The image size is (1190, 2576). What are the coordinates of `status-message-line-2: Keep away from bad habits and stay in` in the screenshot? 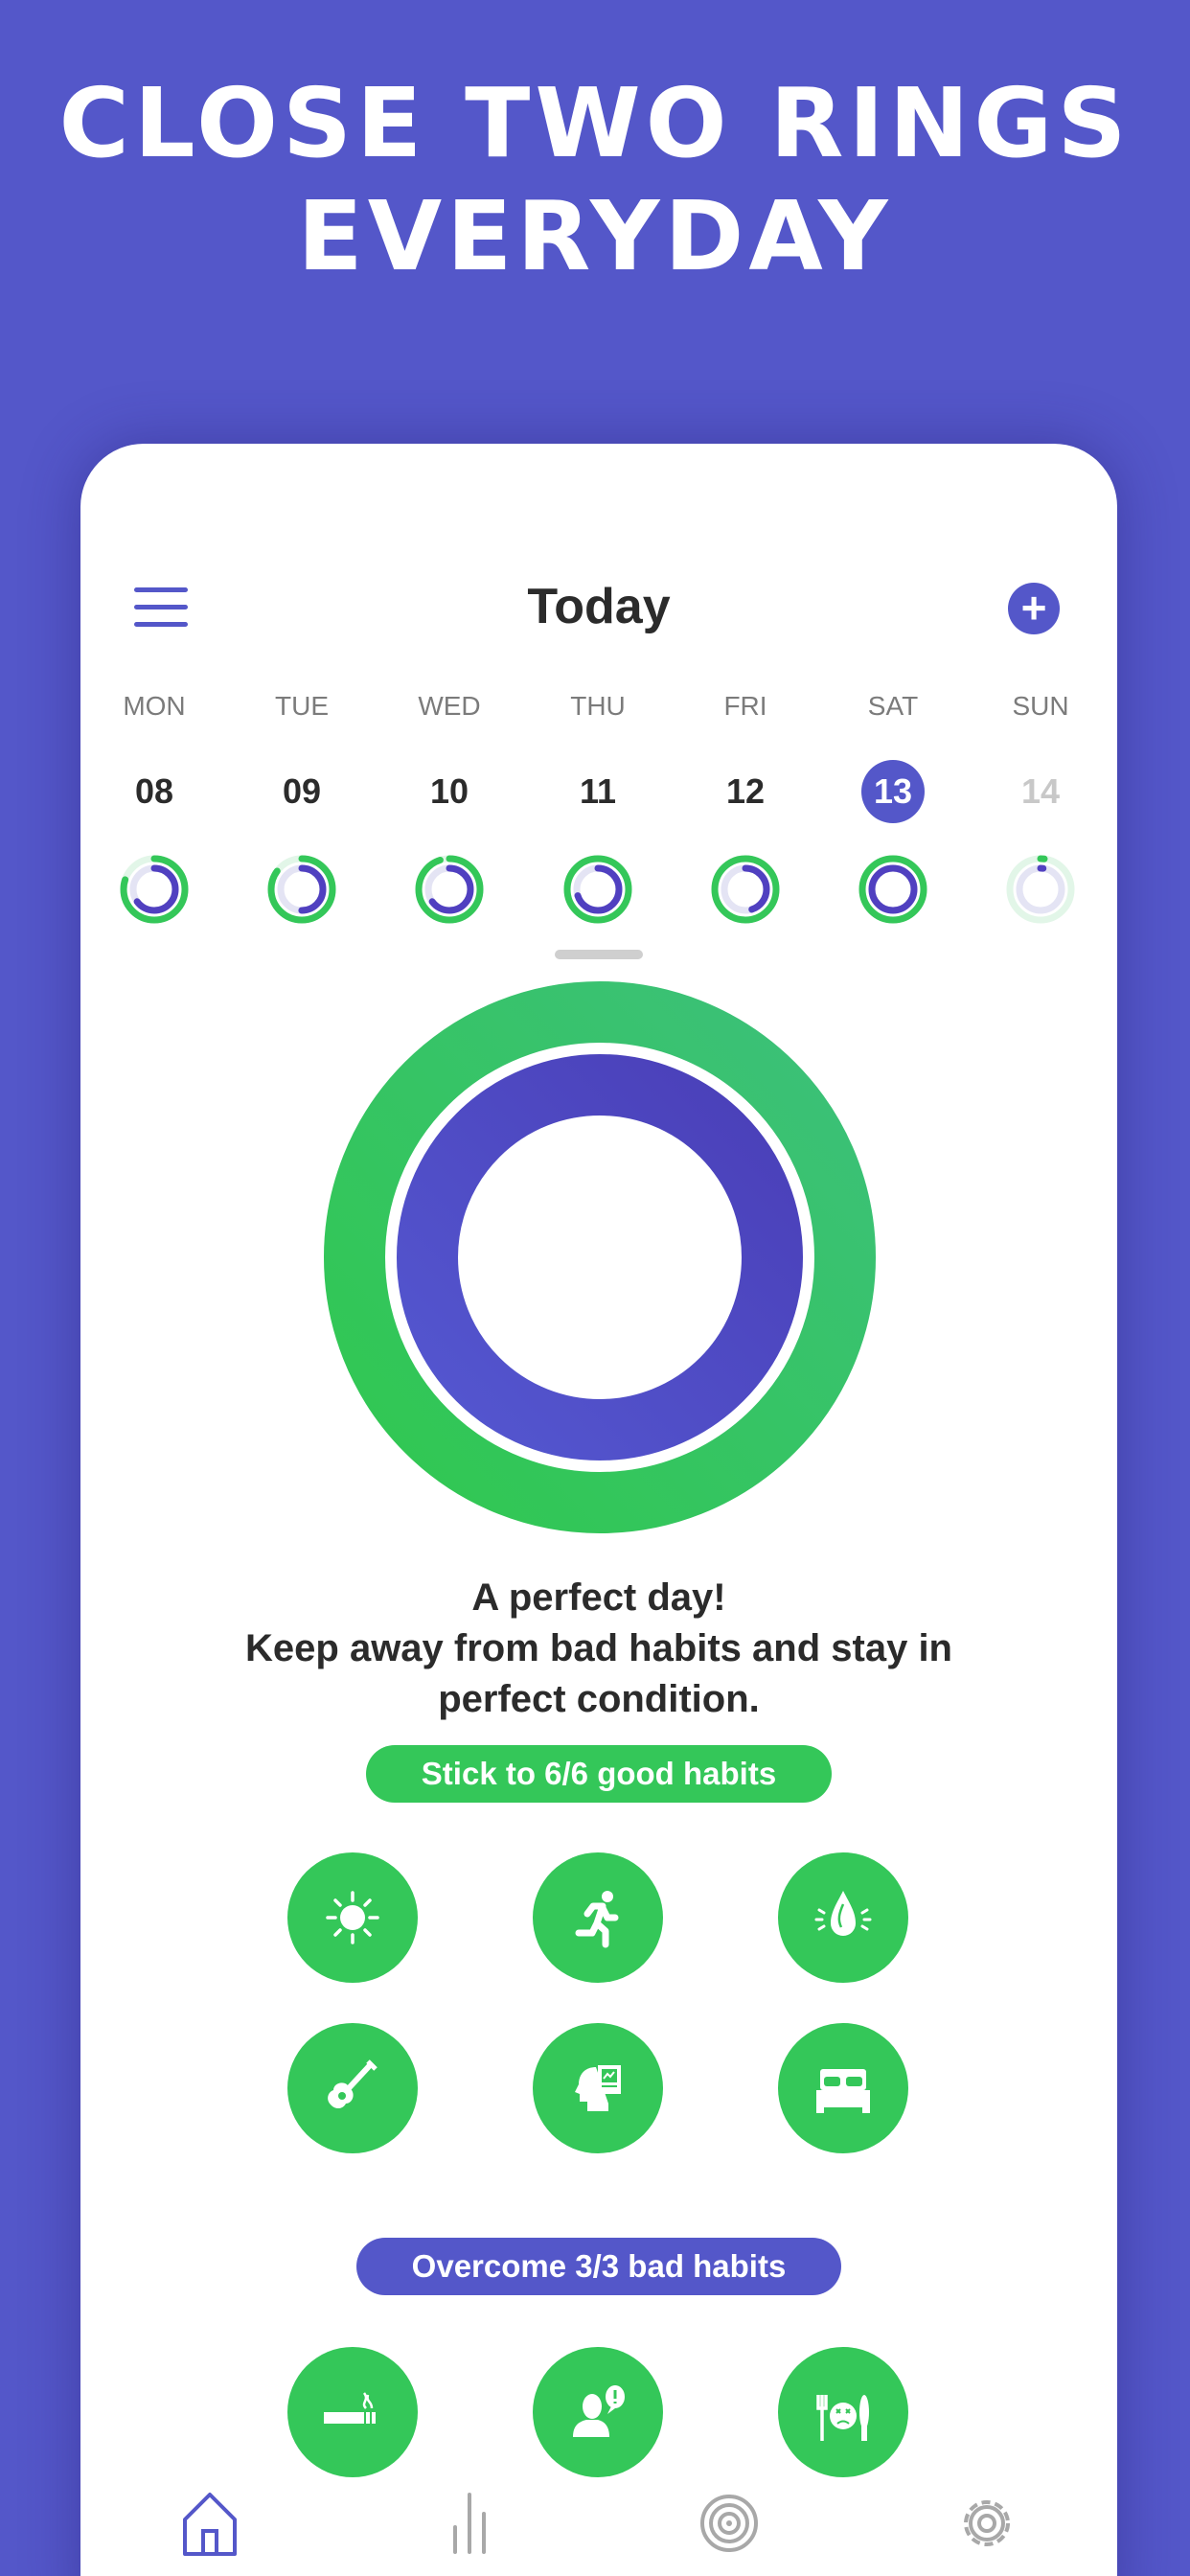 It's located at (599, 1648).